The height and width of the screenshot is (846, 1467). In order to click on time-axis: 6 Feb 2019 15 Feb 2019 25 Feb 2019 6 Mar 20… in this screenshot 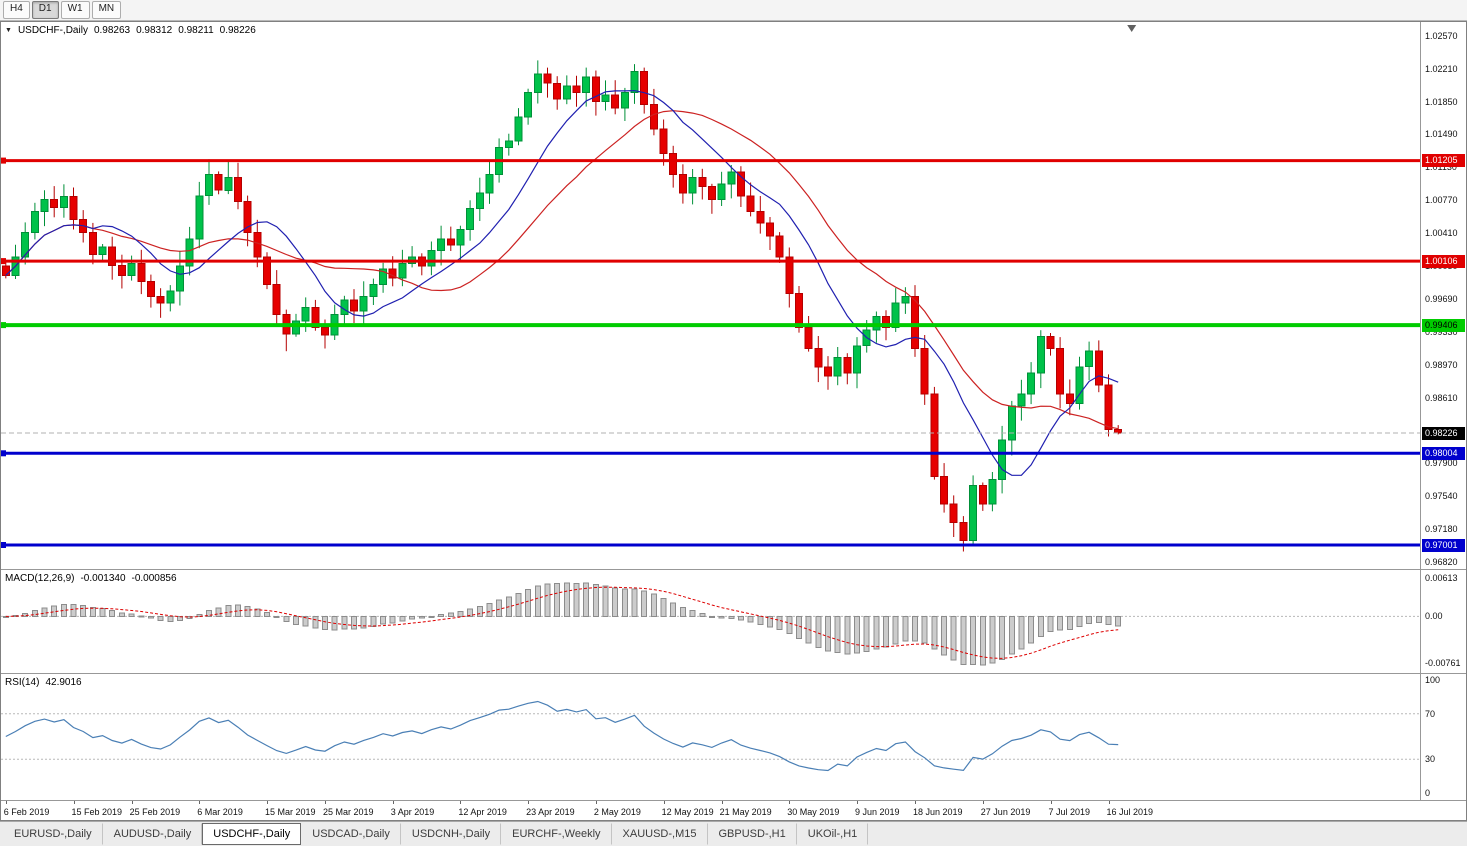, I will do `click(733, 810)`.